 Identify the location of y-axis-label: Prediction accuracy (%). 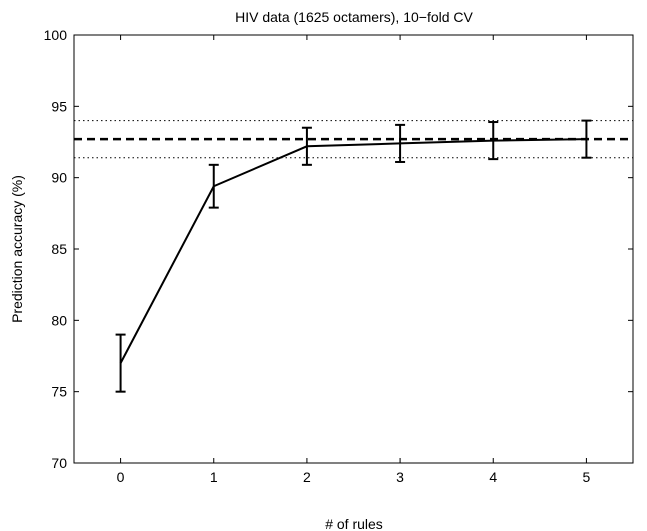
(17, 249).